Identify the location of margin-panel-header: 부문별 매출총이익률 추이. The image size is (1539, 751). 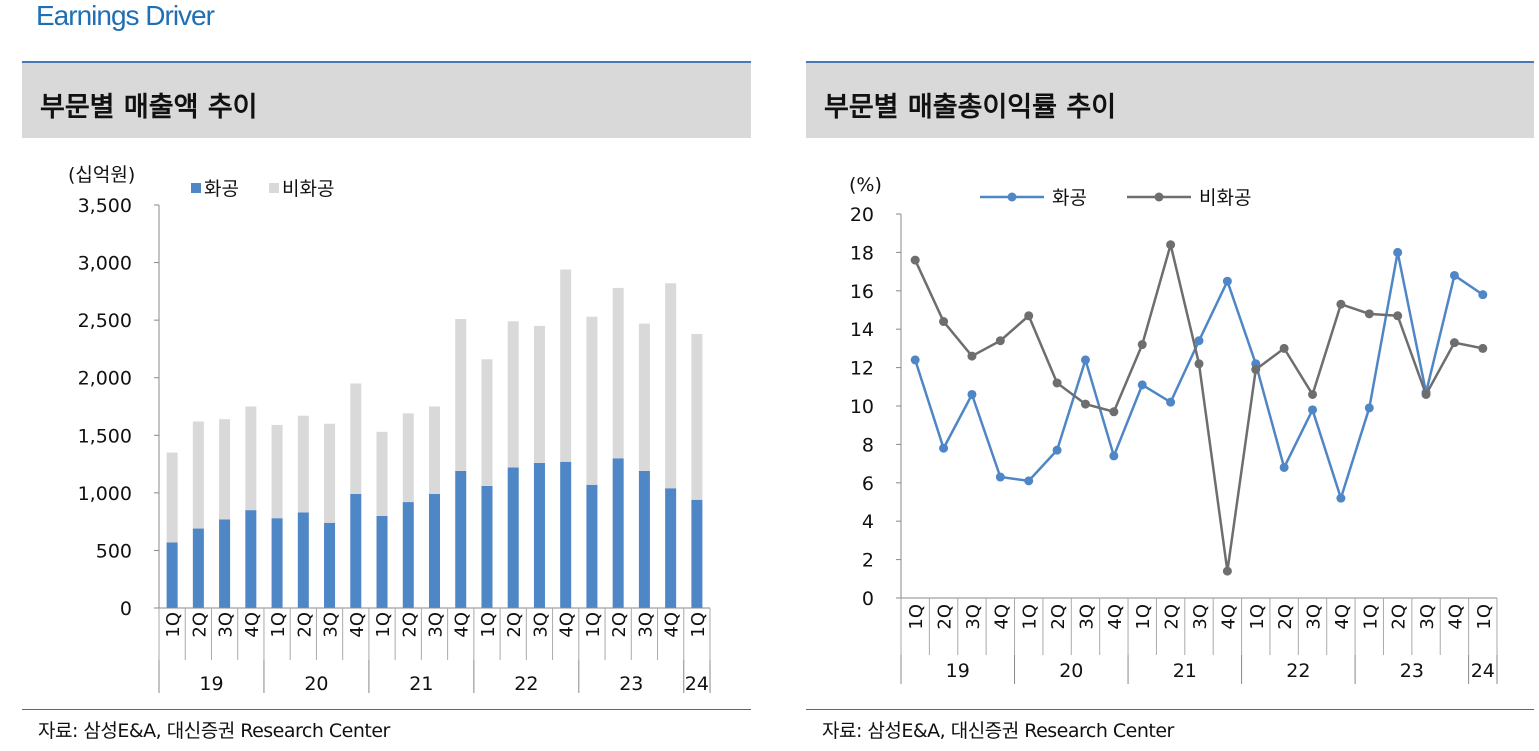
(1170, 99).